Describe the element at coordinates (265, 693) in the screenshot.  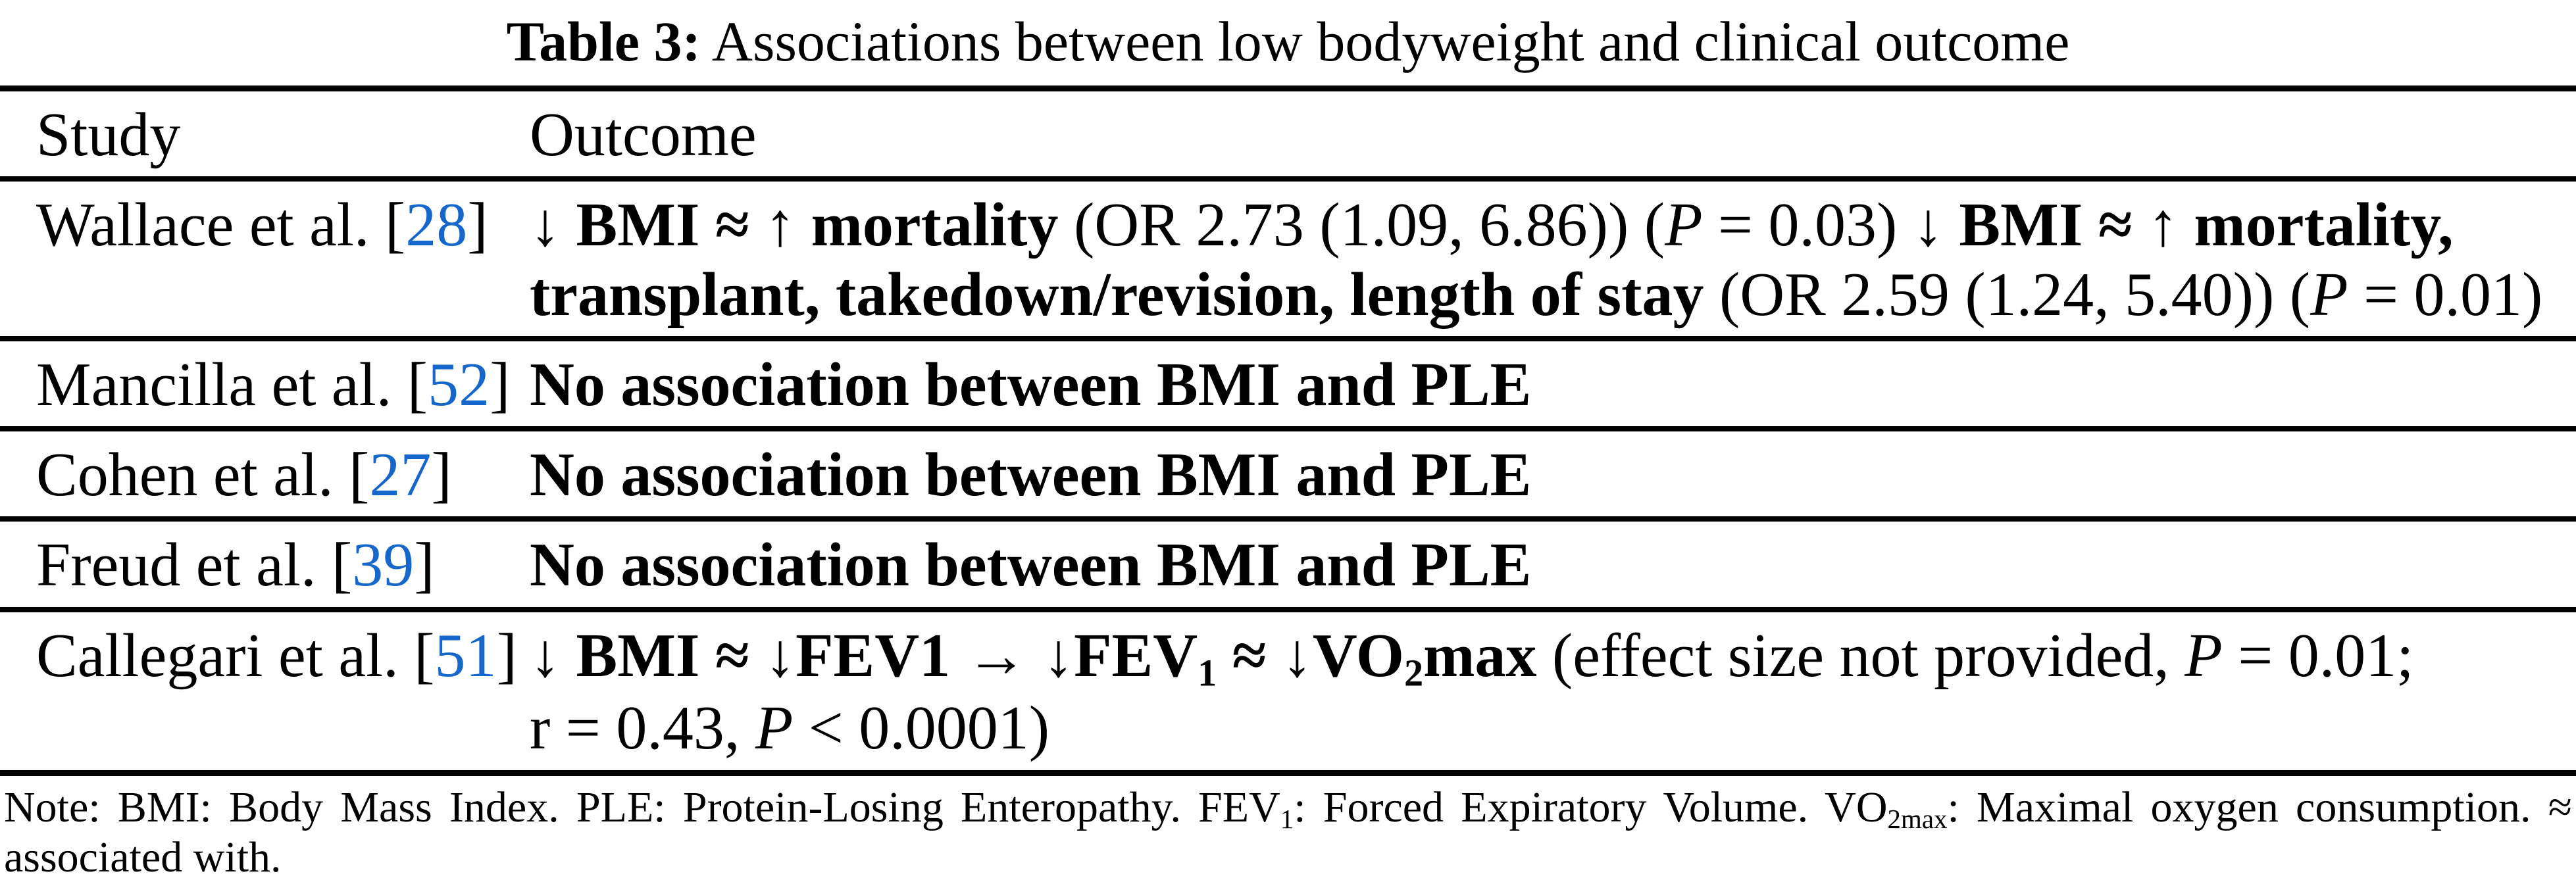
I see `study-cell: Callegari et al. [51]` at that location.